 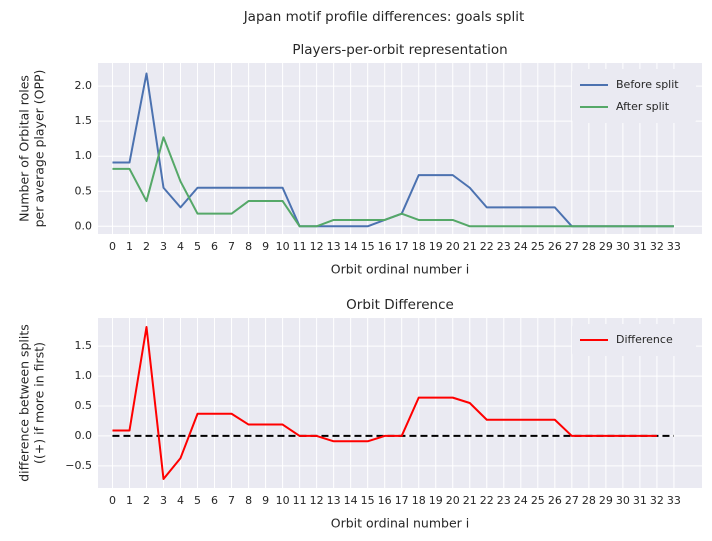 I want to click on legend: Difference, so click(x=634, y=340).